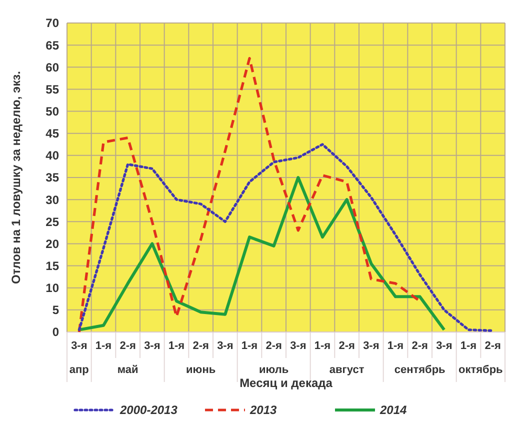 The image size is (510, 421). I want to click on text: октябрь, so click(481, 370).